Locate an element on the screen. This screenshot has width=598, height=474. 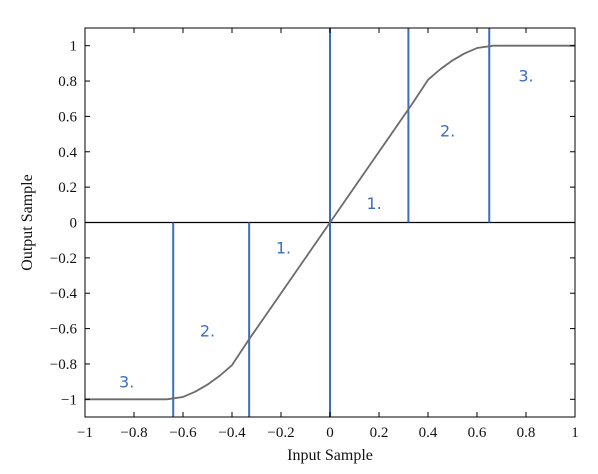
y-tick-label: −1 is located at coordinates (69, 400).